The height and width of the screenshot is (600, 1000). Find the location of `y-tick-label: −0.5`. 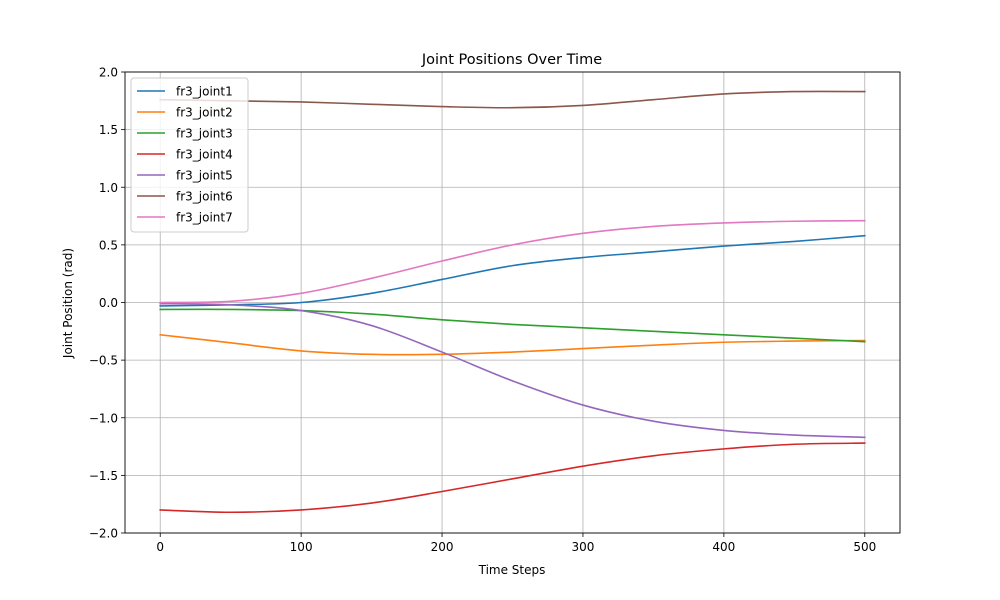

y-tick-label: −0.5 is located at coordinates (103, 361).